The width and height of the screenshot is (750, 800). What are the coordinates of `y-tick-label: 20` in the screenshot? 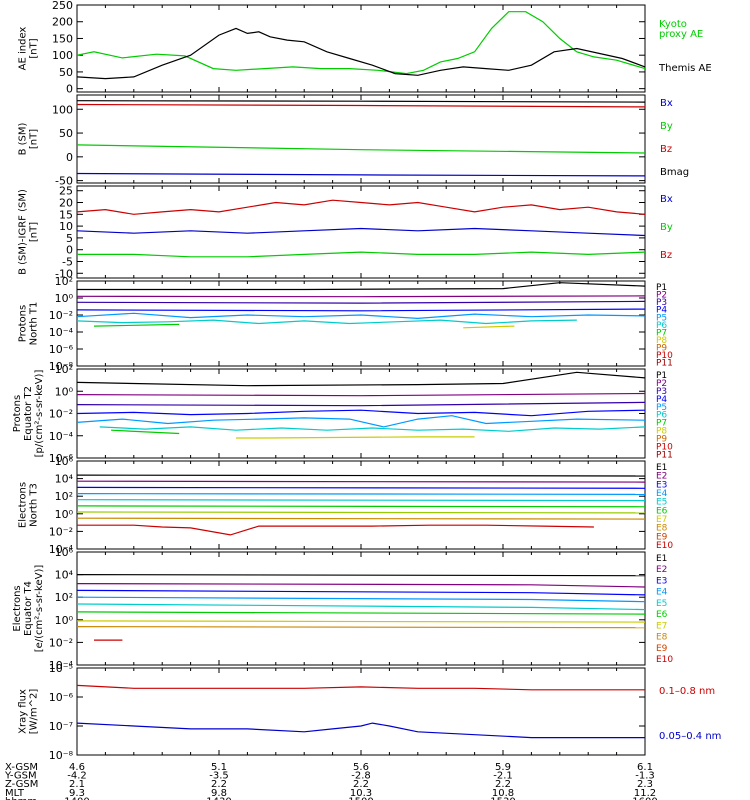 It's located at (66, 203).